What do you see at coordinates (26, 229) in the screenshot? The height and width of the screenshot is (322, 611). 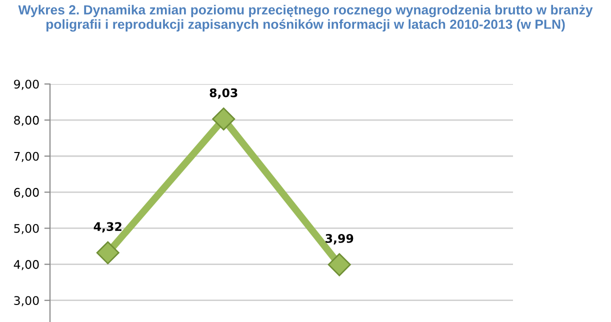 I see `y-tick-label: 5,00` at bounding box center [26, 229].